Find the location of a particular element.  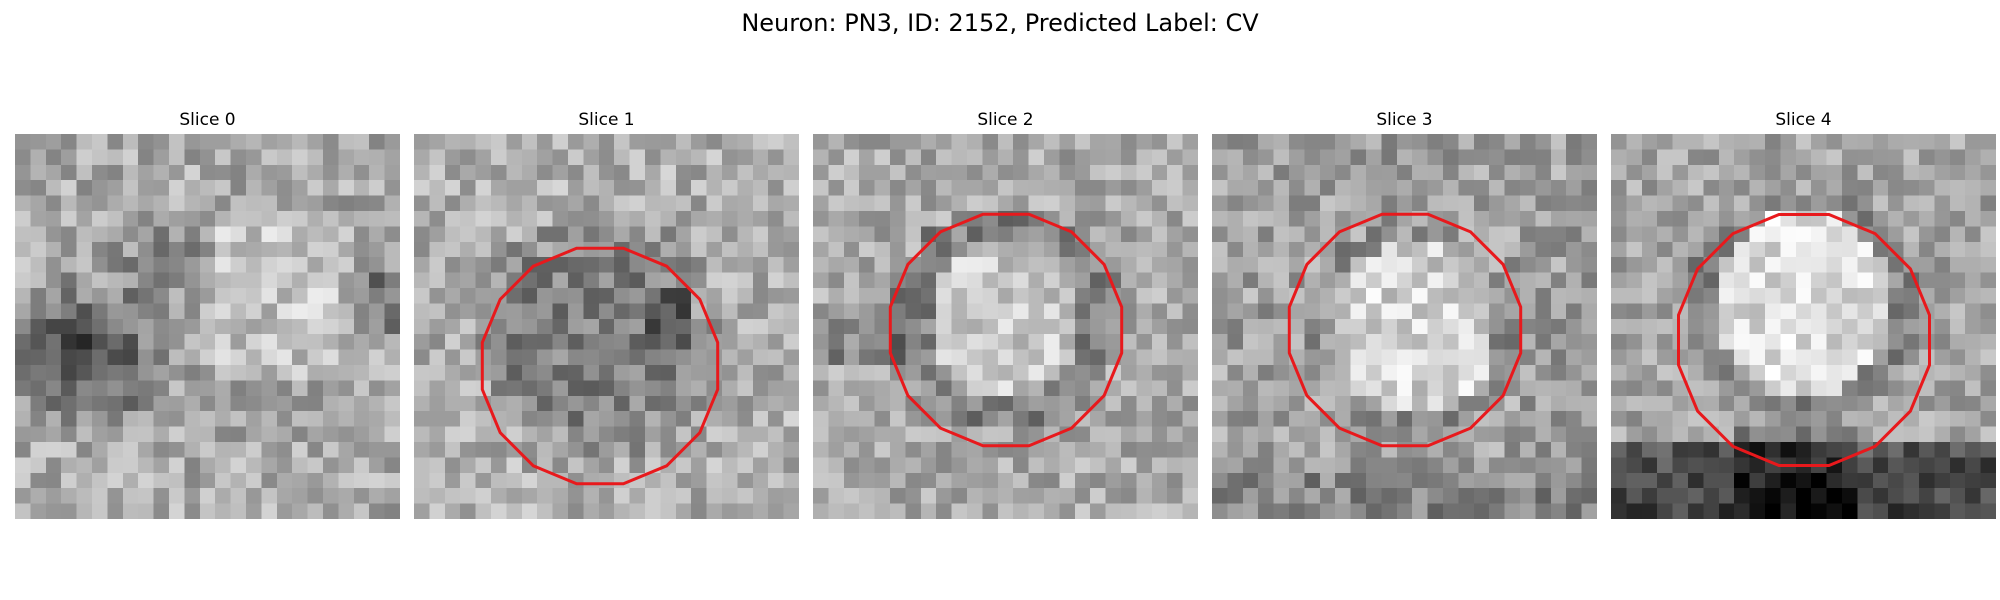

slice-panel-0: Slice 0 is located at coordinates (207, 314).